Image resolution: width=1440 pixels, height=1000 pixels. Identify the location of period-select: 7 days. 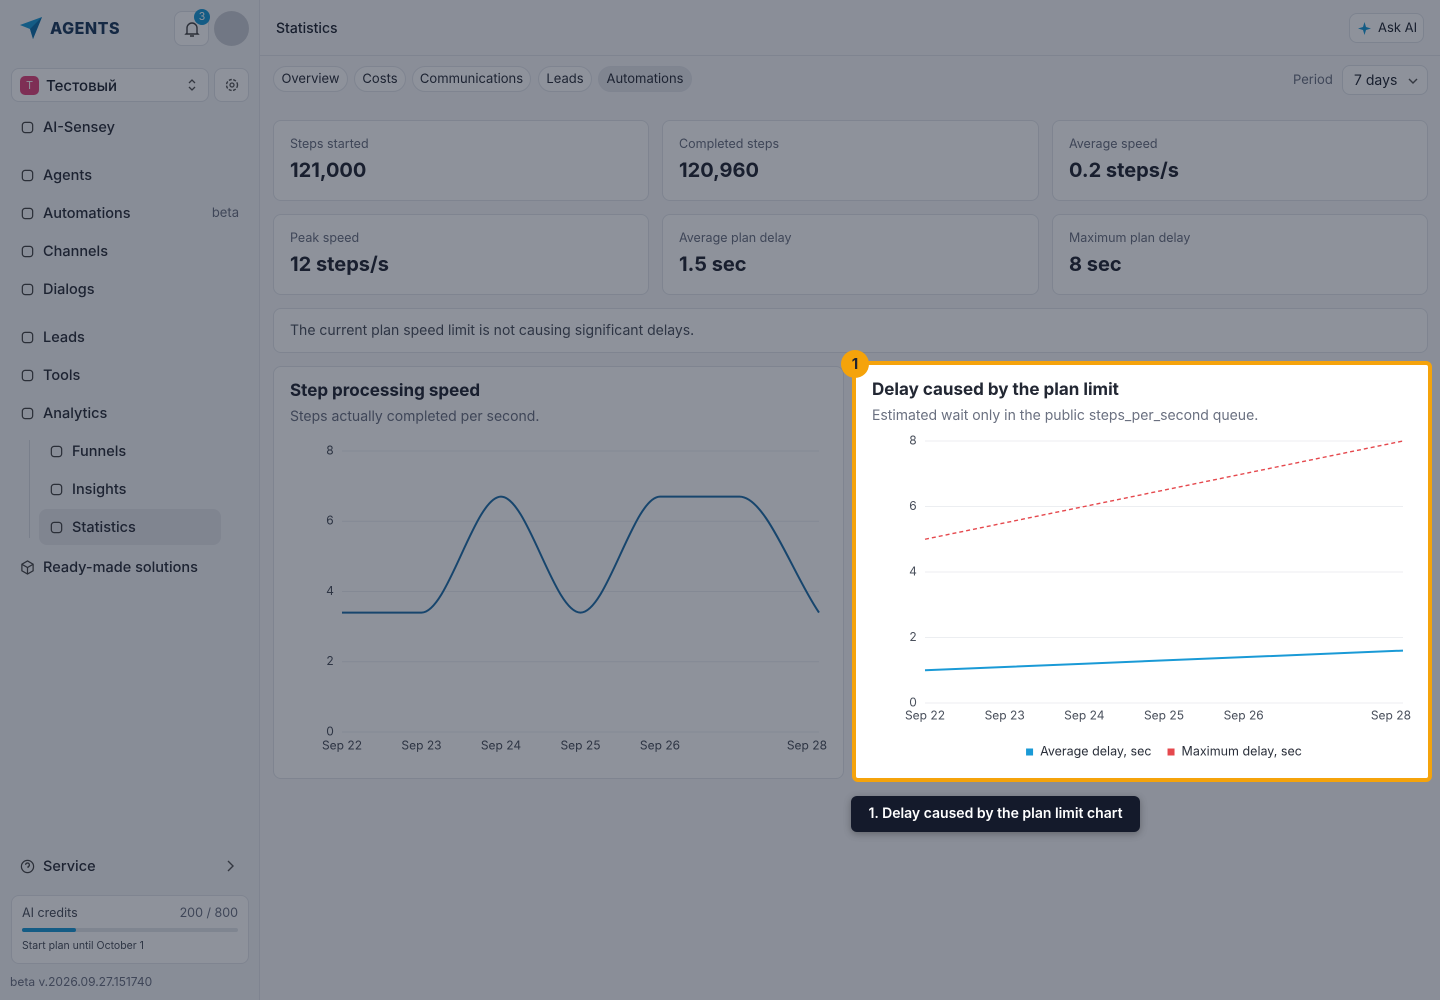
(1385, 80).